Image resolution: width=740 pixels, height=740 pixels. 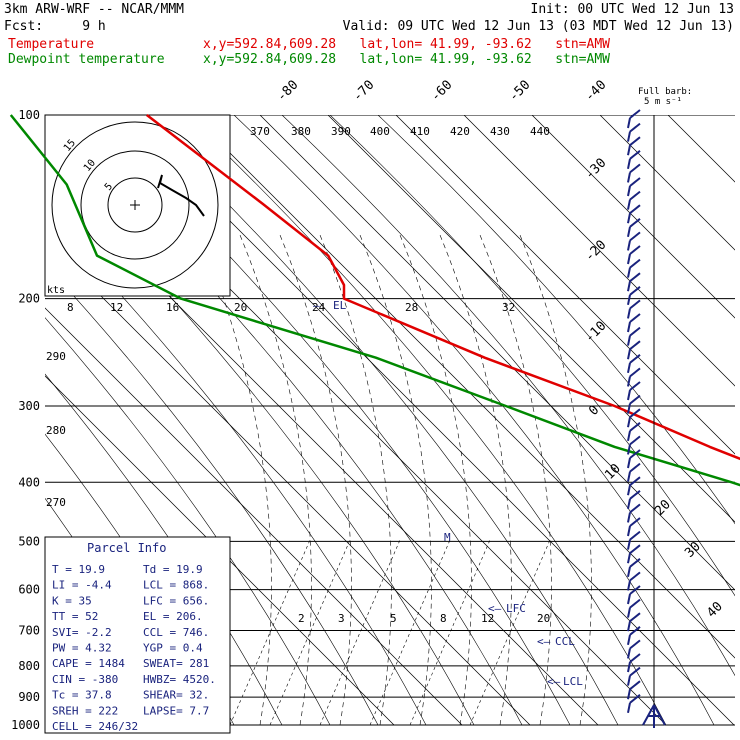 What do you see at coordinates (85, 679) in the screenshot?
I see `parcel-info-left: CIN = -380` at bounding box center [85, 679].